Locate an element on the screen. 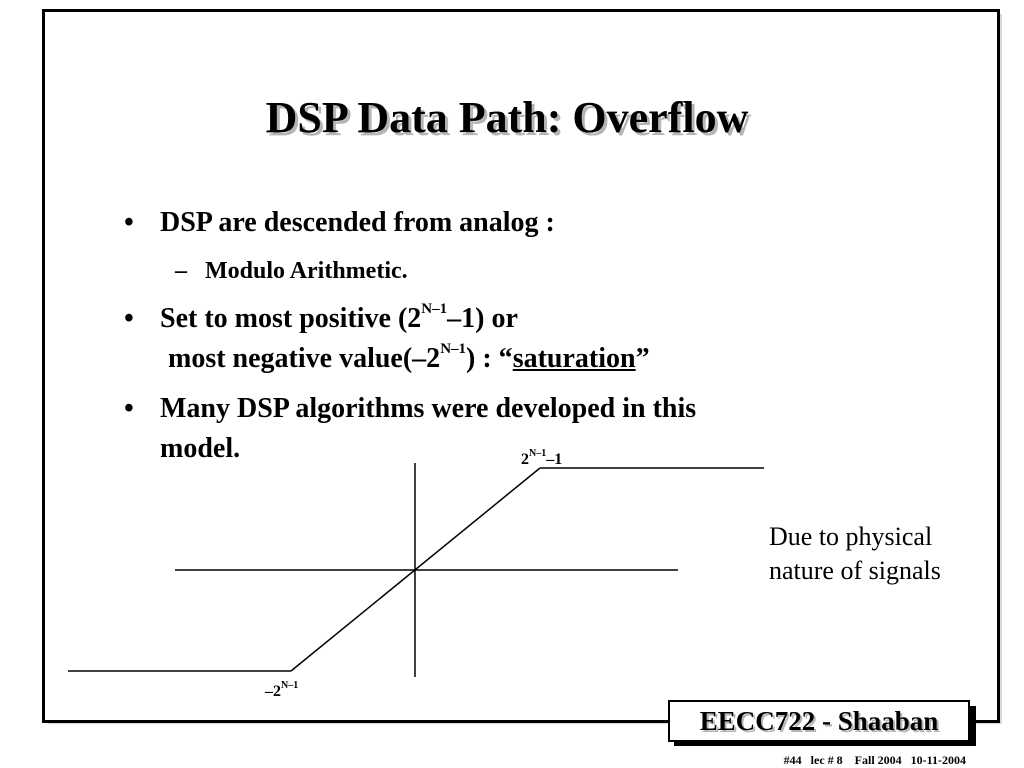 Image resolution: width=1024 pixels, height=768 pixels. sub-bullet-1: – Modulo Arithmetic. is located at coordinates (291, 271).